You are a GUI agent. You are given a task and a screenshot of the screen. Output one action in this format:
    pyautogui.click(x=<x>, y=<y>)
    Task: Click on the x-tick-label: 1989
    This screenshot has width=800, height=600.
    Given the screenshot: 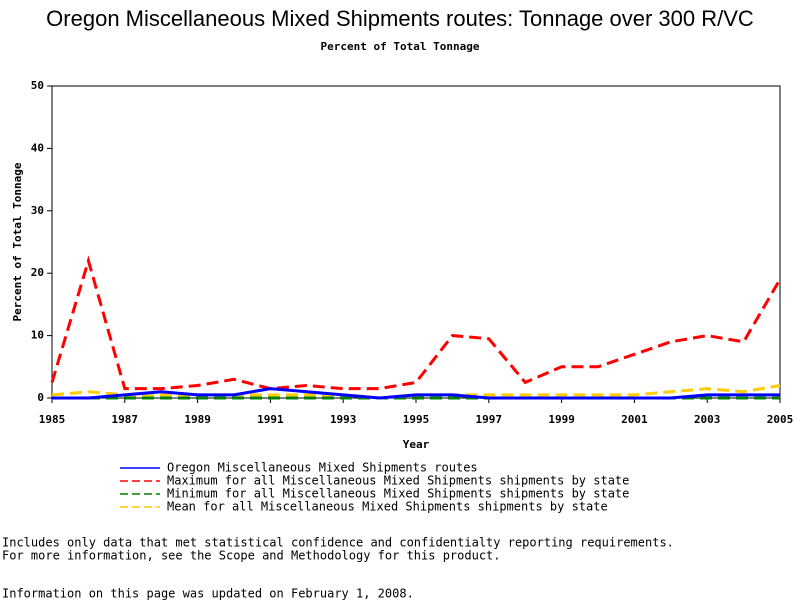 What is the action you would take?
    pyautogui.click(x=197, y=419)
    